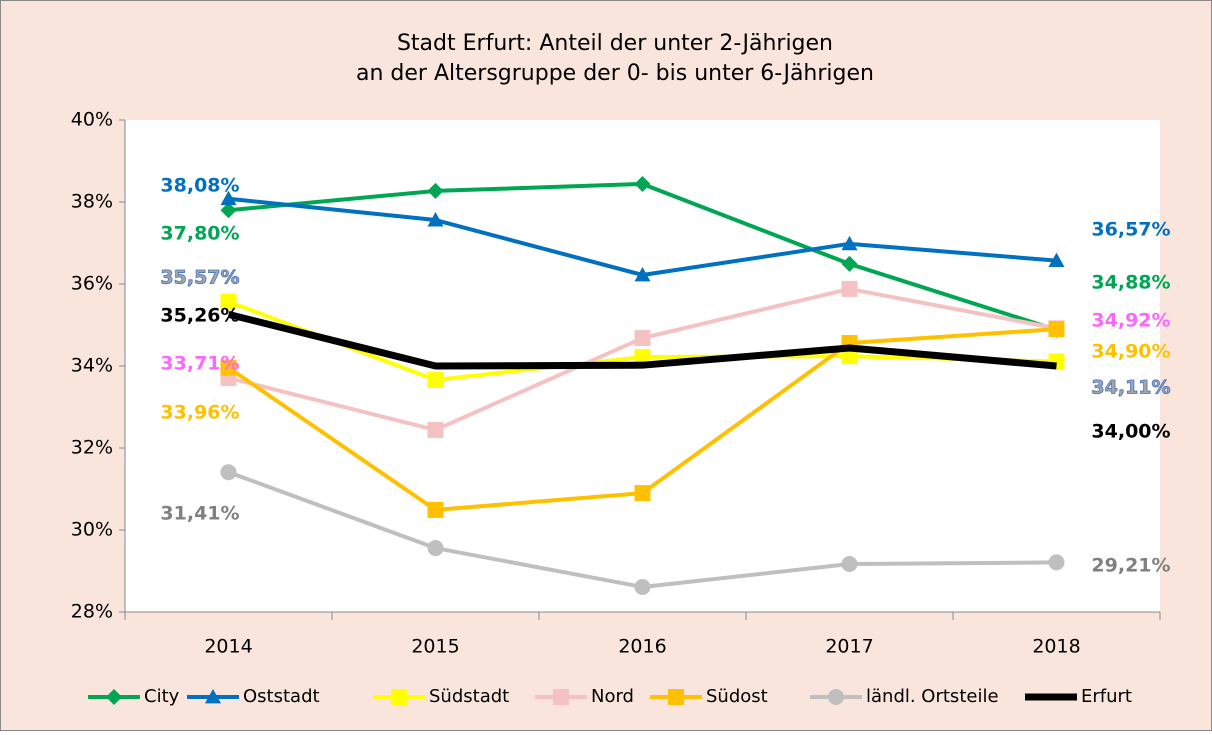  Describe the element at coordinates (199, 186) in the screenshot. I see `data-label: 38,08%` at that location.